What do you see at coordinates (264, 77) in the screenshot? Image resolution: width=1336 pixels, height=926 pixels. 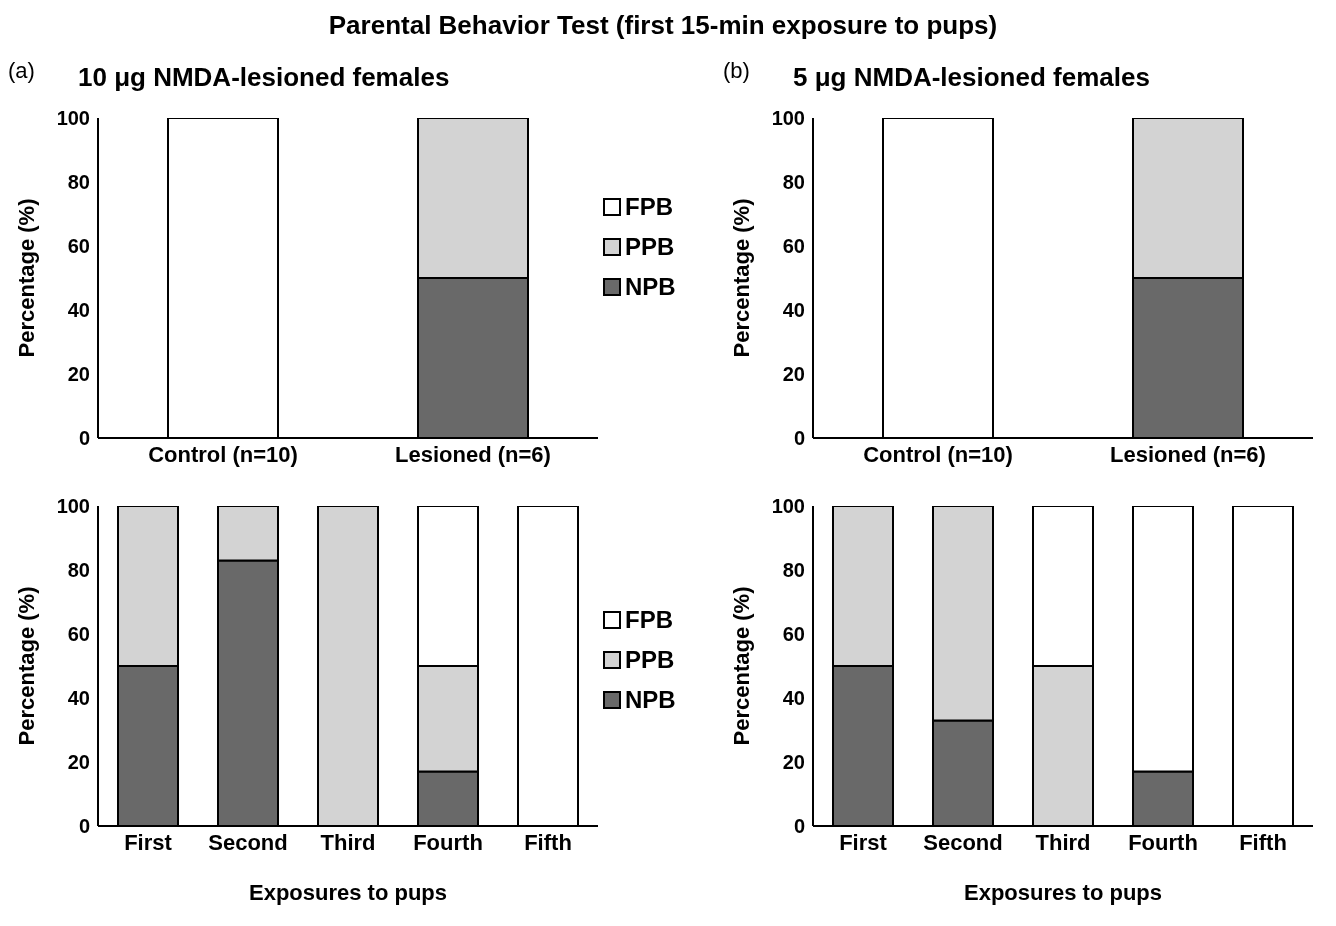 I see `chart-title: 10 μg NMDA-lesioned females` at bounding box center [264, 77].